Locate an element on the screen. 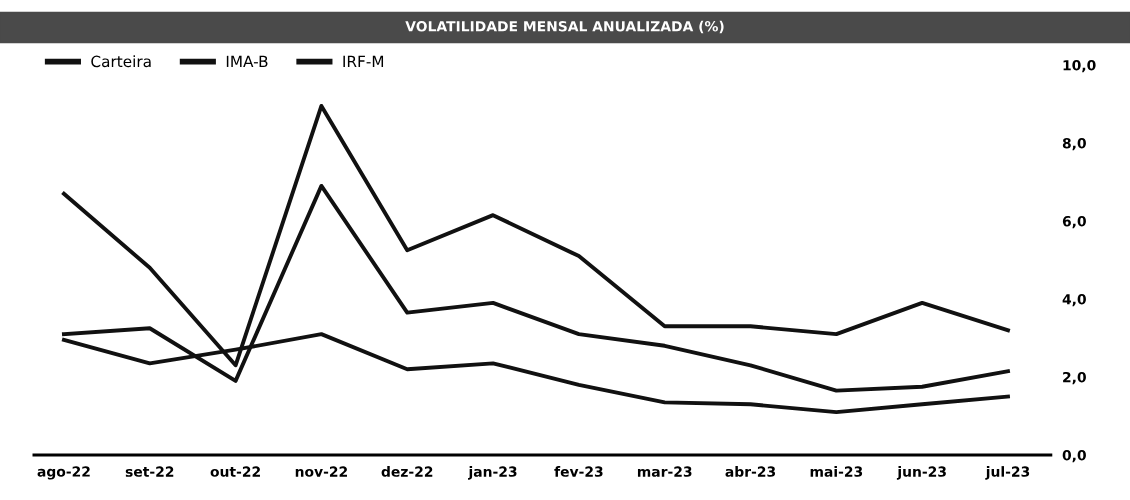 The width and height of the screenshot is (1130, 500). x-tick-label: set-22 is located at coordinates (149, 471).